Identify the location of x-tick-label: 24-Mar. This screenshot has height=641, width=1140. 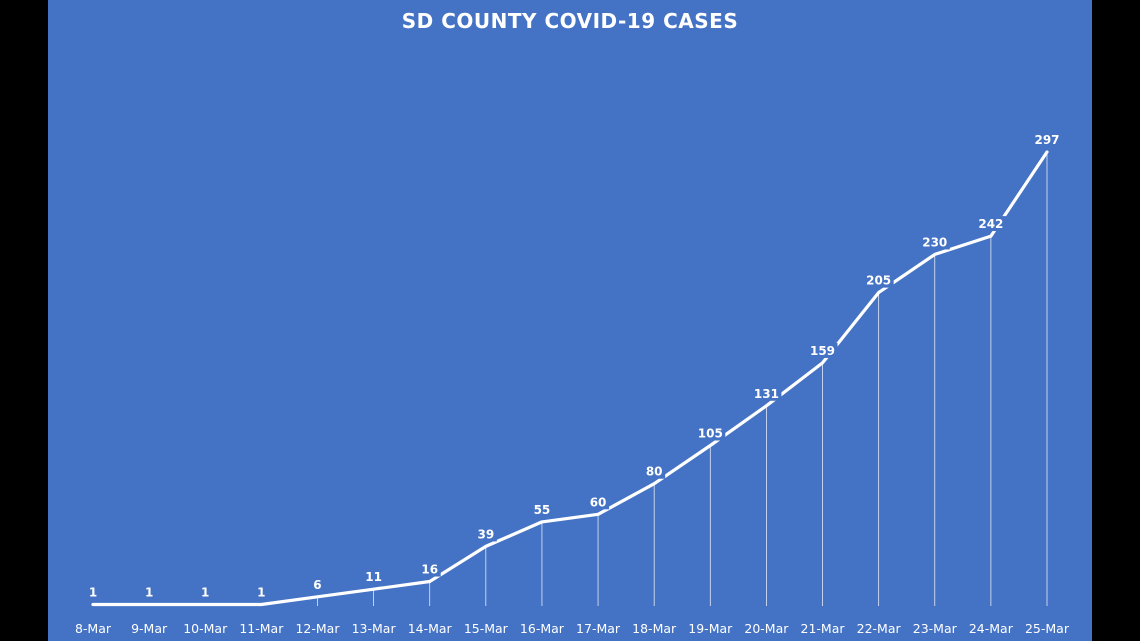
(991, 628).